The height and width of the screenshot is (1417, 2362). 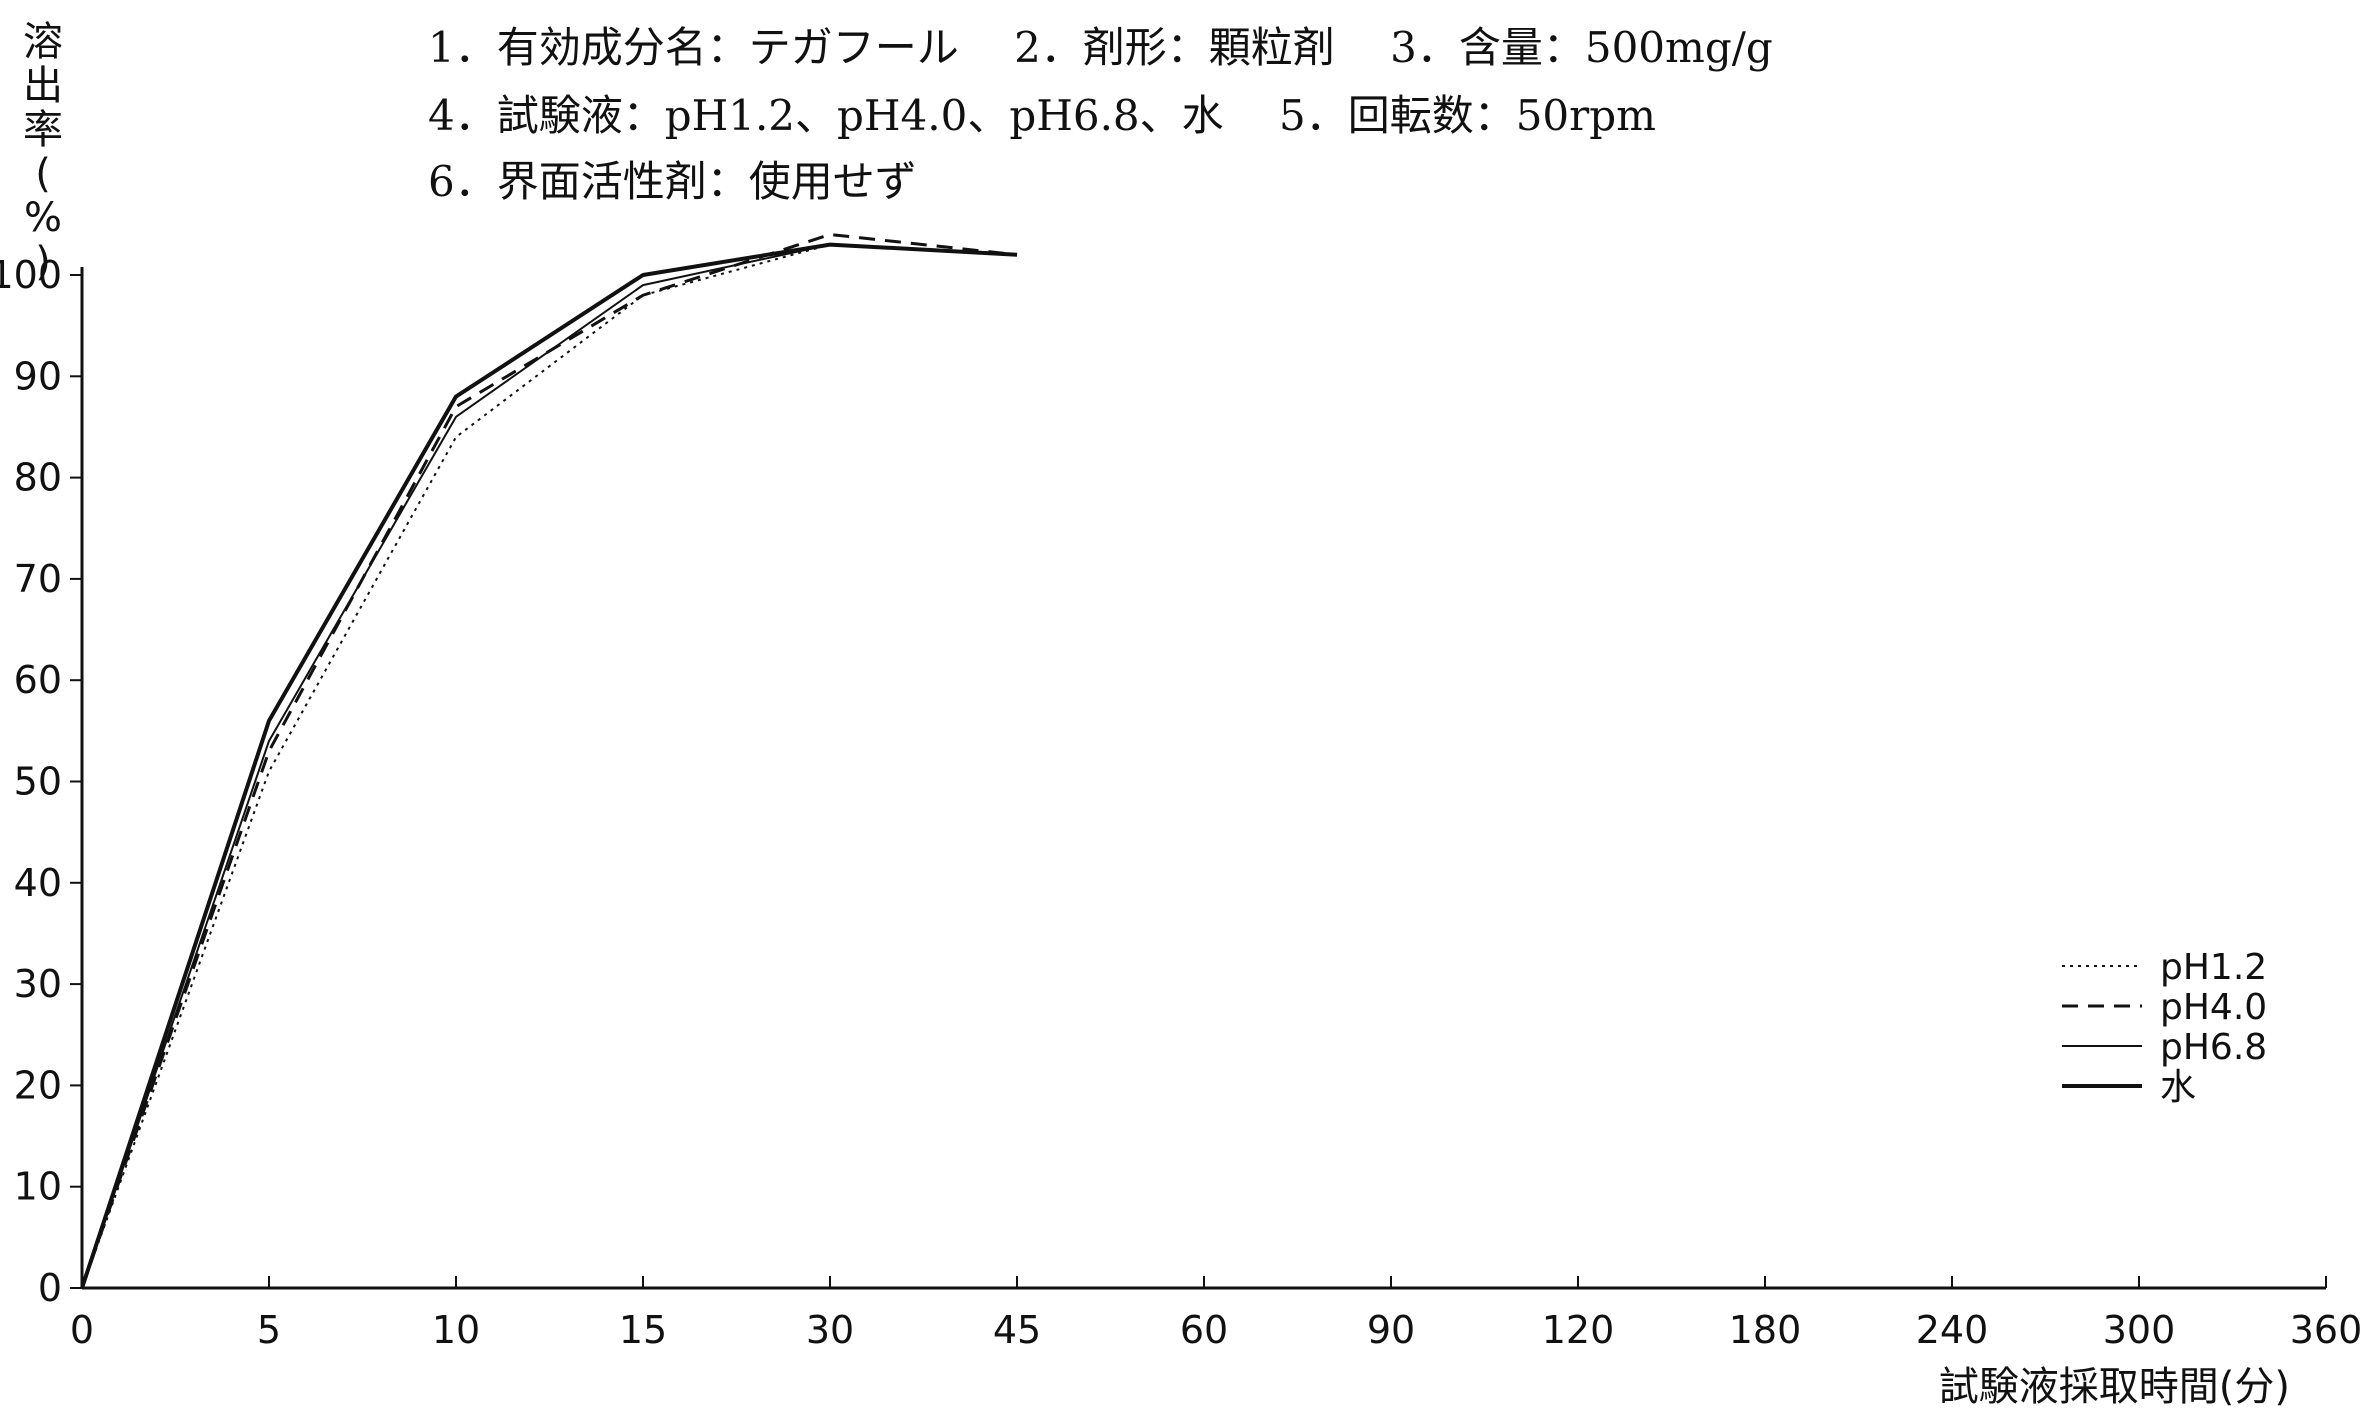 What do you see at coordinates (31, 275) in the screenshot?
I see `y-tick-label: 100` at bounding box center [31, 275].